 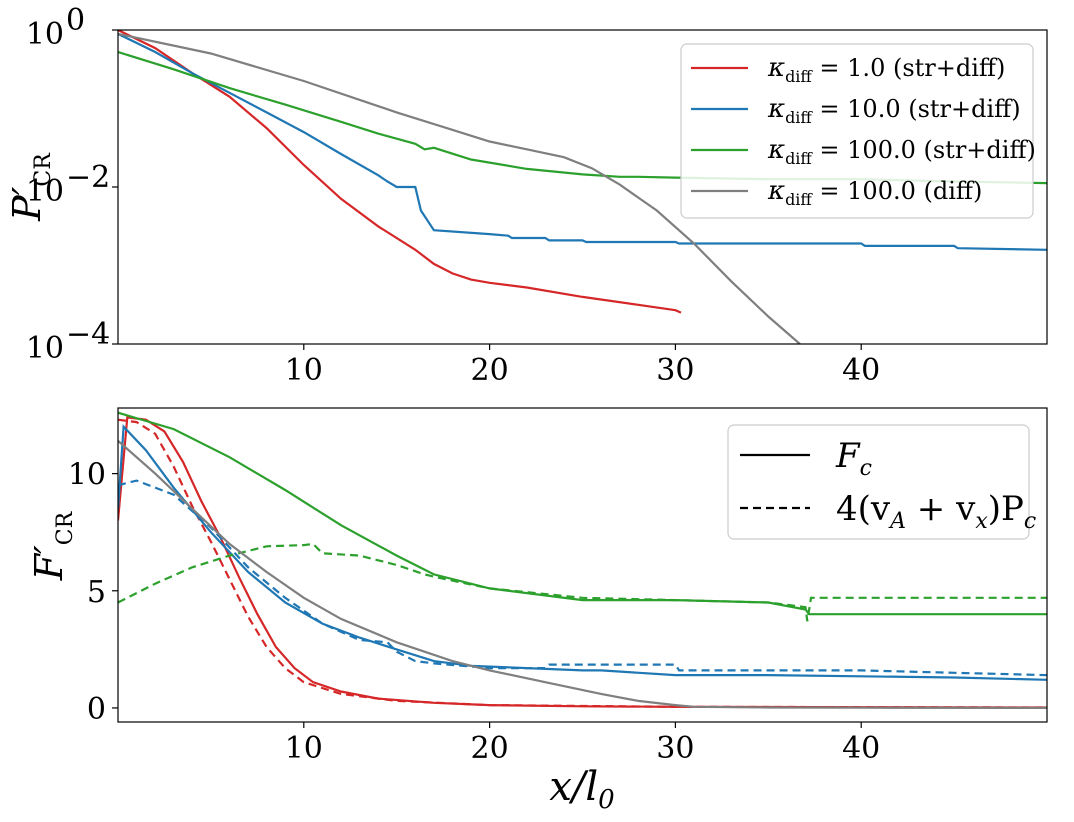 I want to click on top-y-ticks: 10 0 10 −2 10 −4, so click(x=72, y=184).